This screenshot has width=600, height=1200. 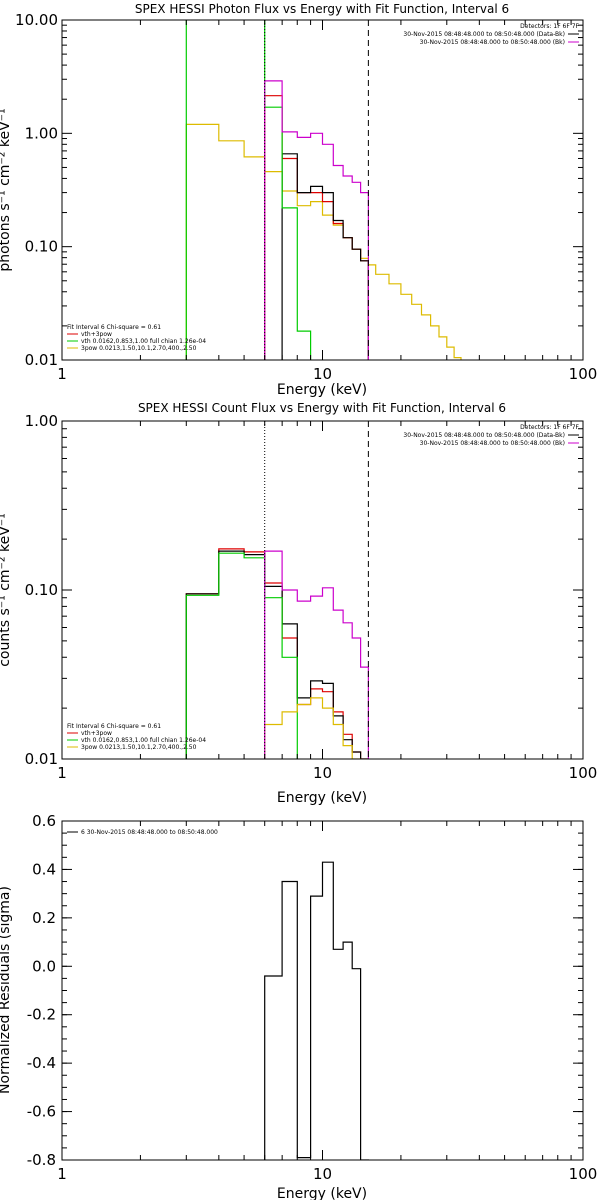 What do you see at coordinates (322, 1193) in the screenshot?
I see `residuals-xlabel: Energy (keV)` at bounding box center [322, 1193].